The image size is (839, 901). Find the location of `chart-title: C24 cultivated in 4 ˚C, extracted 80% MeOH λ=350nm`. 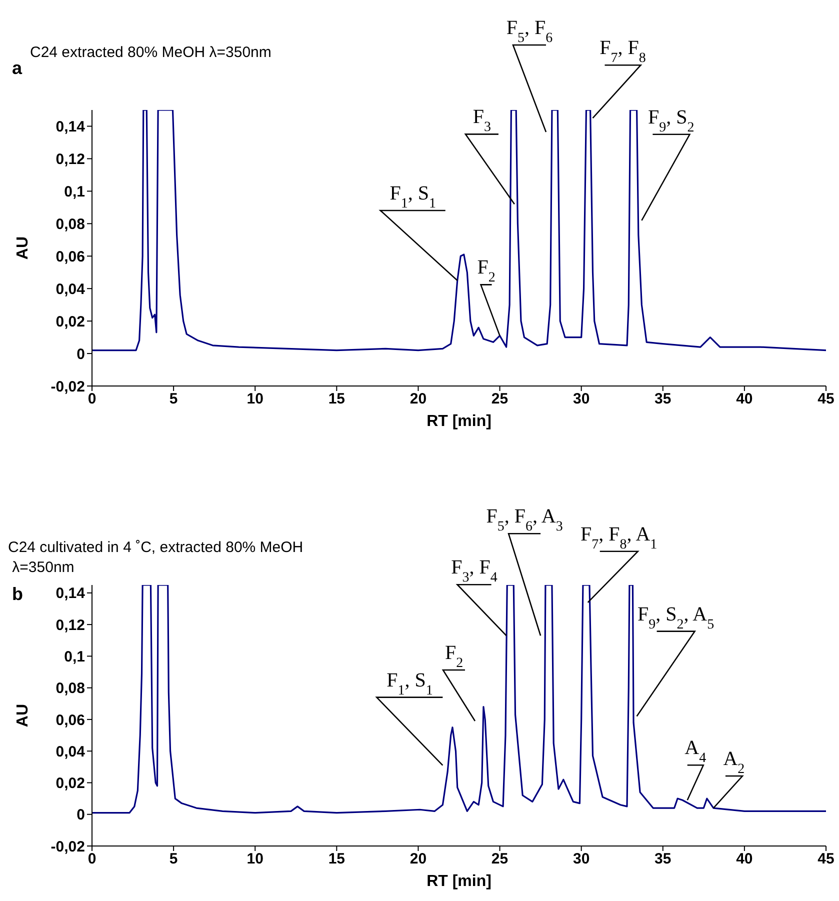

chart-title: C24 cultivated in 4 ˚C, extracted 80% MeOH λ=350nm is located at coordinates (156, 558).